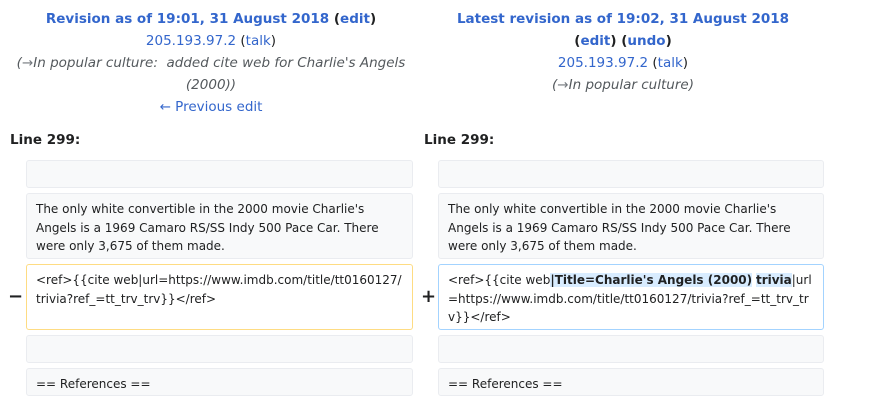  What do you see at coordinates (628, 85) in the screenshot?
I see `new-section-name: In popular culture` at bounding box center [628, 85].